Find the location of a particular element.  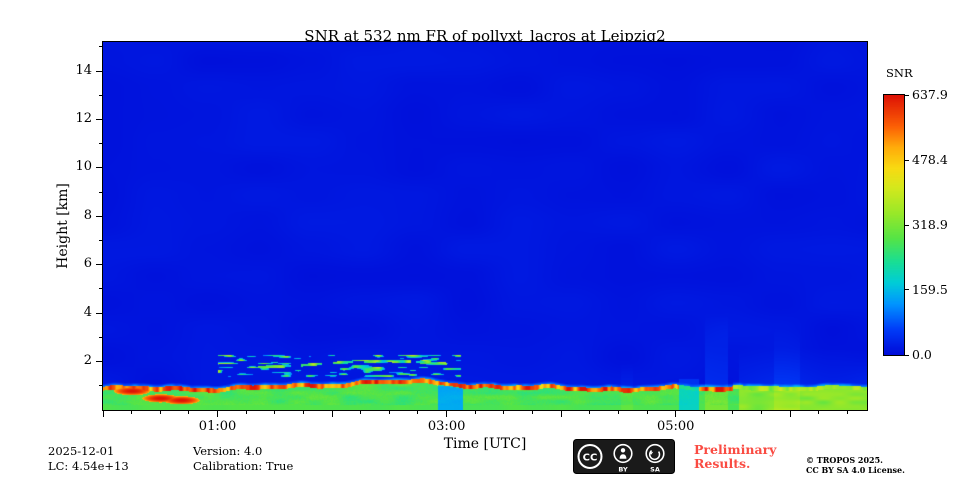

cc-license-badge: CC BY SA is located at coordinates (624, 456).